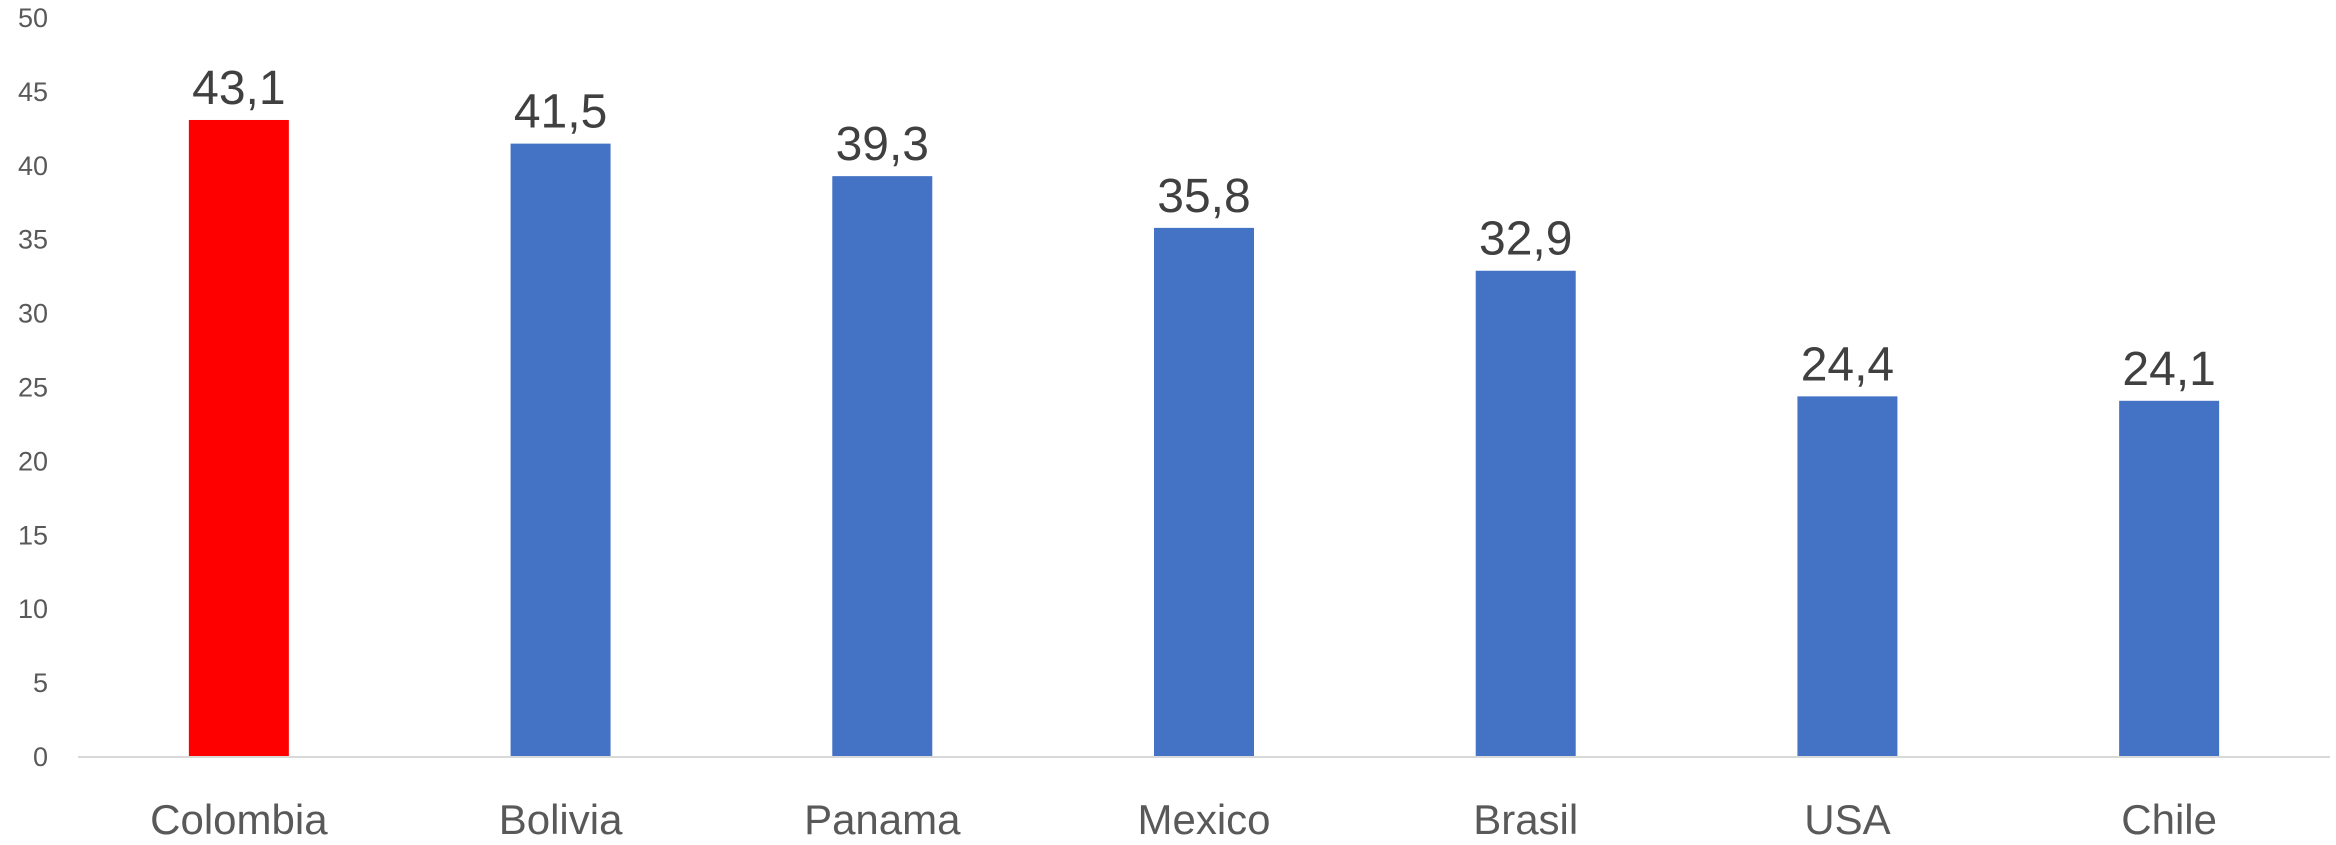 The width and height of the screenshot is (2336, 845). I want to click on y-tick-label: 45, so click(33, 92).